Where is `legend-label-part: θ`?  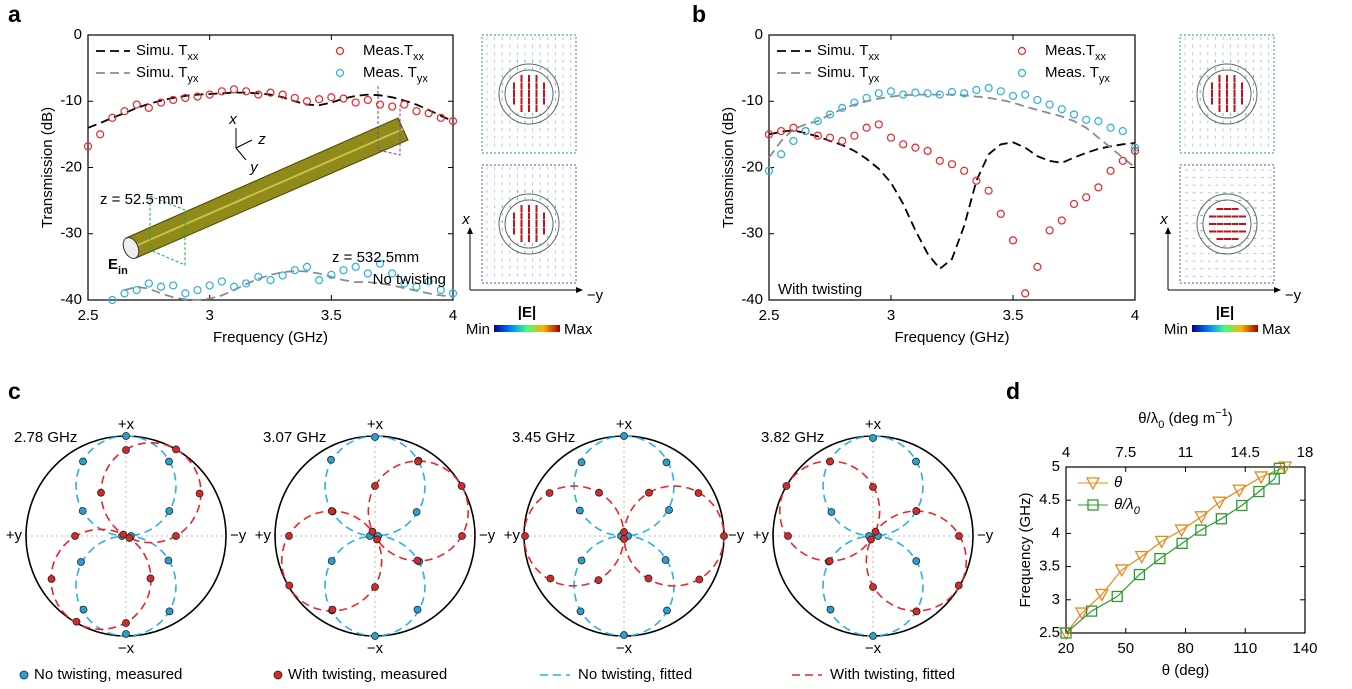
legend-label-part: θ is located at coordinates (1118, 482).